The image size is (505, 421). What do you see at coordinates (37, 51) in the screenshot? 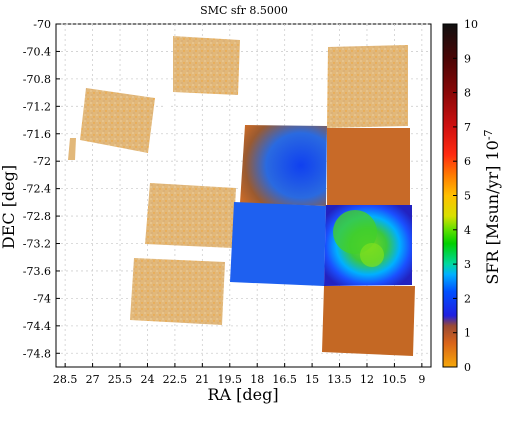
I see `y-tick-label: -70.4` at bounding box center [37, 51].